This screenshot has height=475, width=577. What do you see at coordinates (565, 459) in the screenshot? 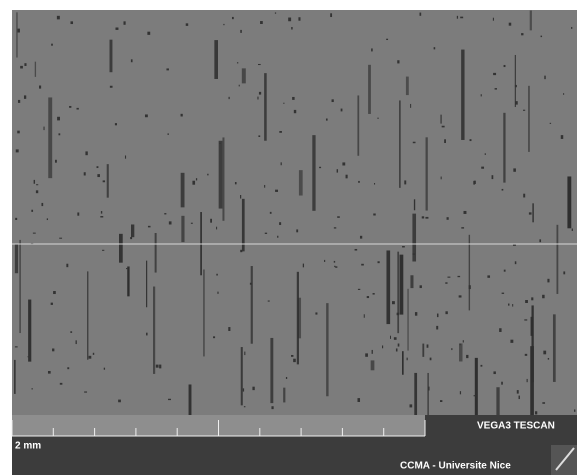
I see `logo-mark` at bounding box center [565, 459].